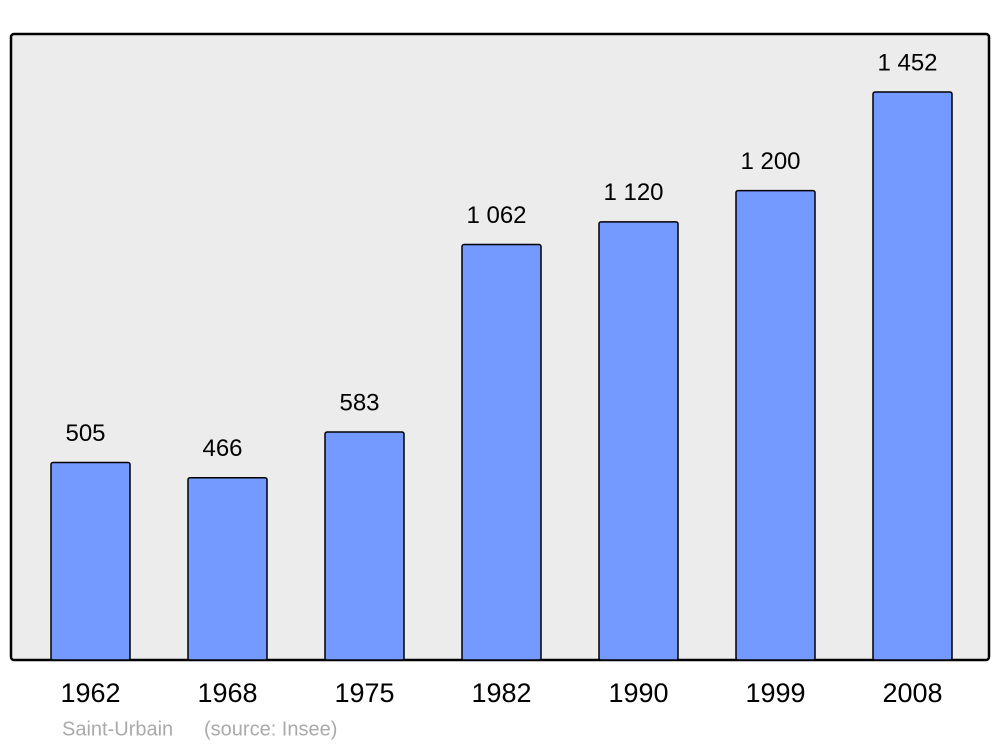  Describe the element at coordinates (501, 693) in the screenshot. I see `x-tick-label: 1982` at that location.